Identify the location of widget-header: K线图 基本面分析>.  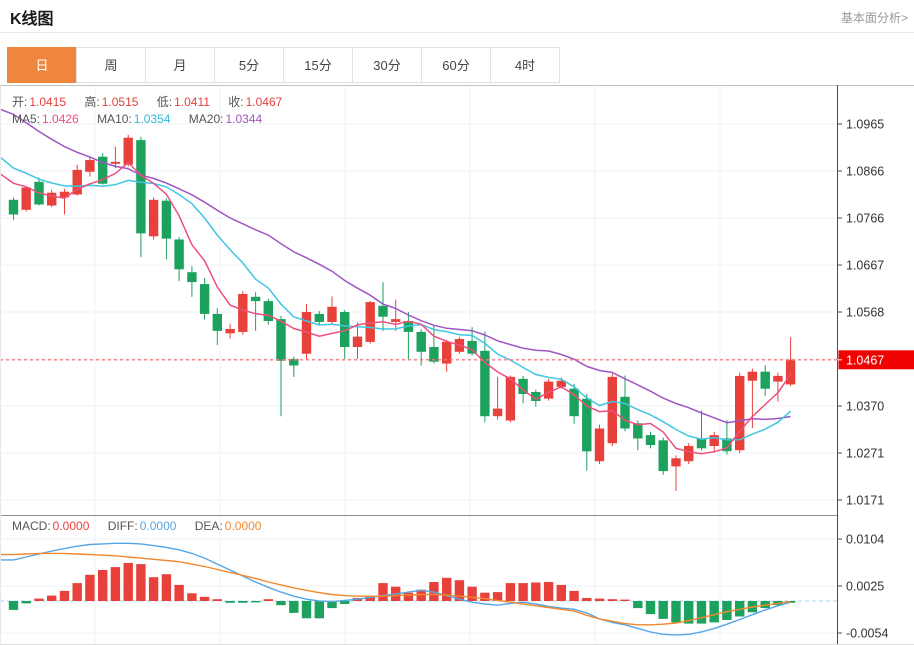
(457, 16).